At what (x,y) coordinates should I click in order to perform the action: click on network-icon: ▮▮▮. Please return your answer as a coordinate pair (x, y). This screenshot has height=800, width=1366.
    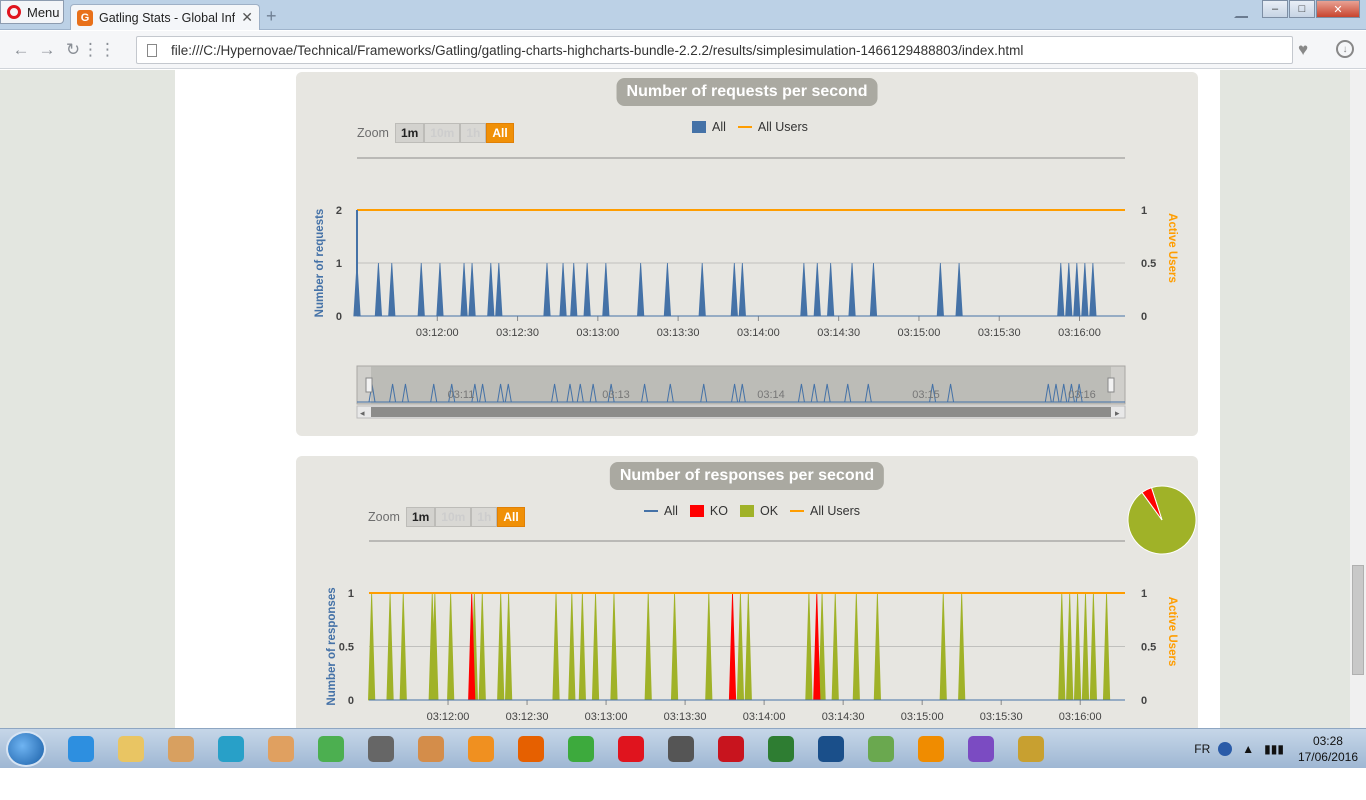
    Looking at the image, I should click on (1274, 749).